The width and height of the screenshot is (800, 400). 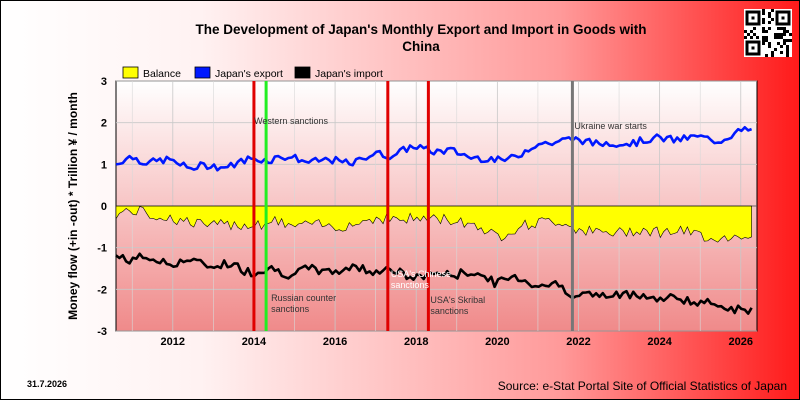 I want to click on qr-code-icon, so click(x=768, y=33).